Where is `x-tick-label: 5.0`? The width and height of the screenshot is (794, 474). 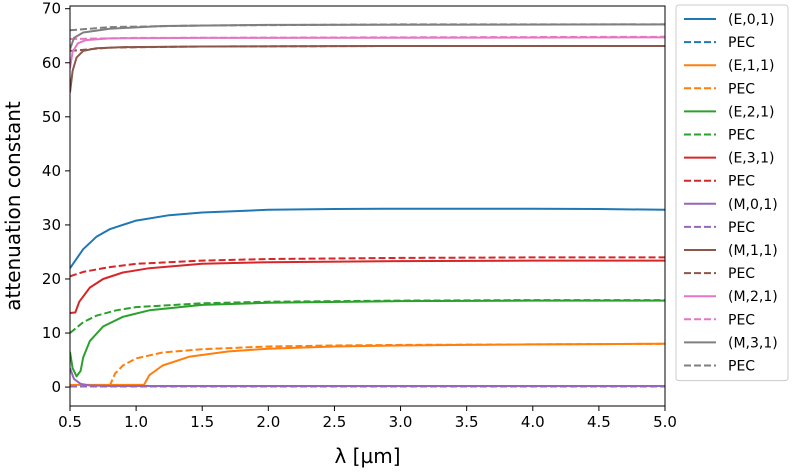
x-tick-label: 5.0 is located at coordinates (665, 422).